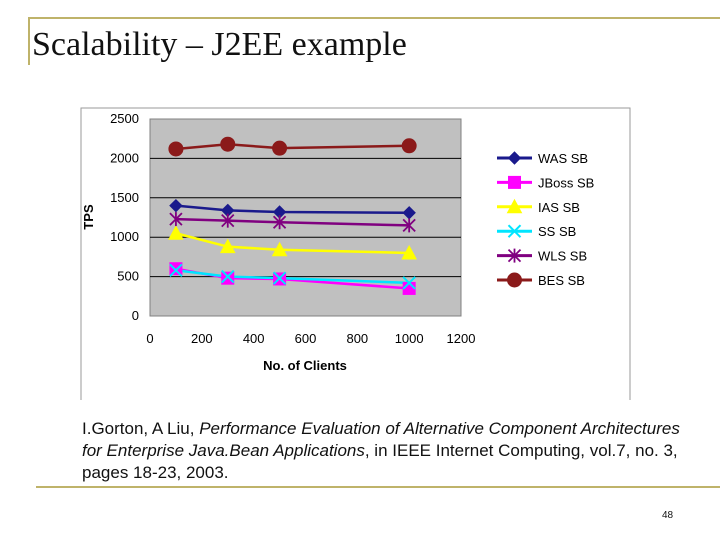 Image resolution: width=720 pixels, height=540 pixels. What do you see at coordinates (149, 338) in the screenshot?
I see `x-tick-label: 0` at bounding box center [149, 338].